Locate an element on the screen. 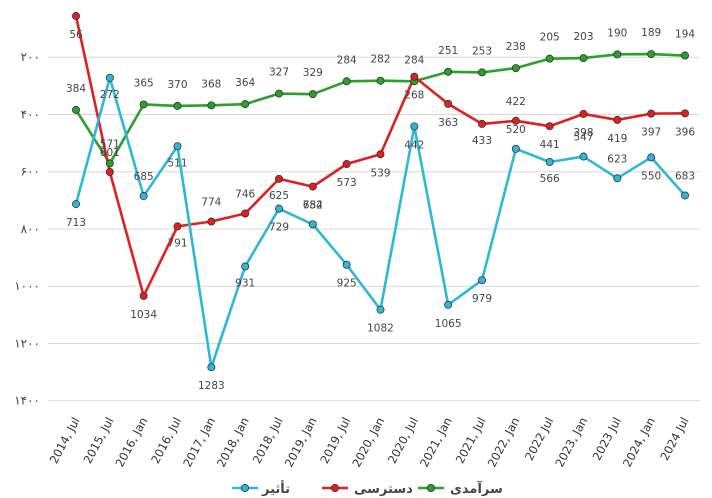  data-label: 329 is located at coordinates (313, 73).